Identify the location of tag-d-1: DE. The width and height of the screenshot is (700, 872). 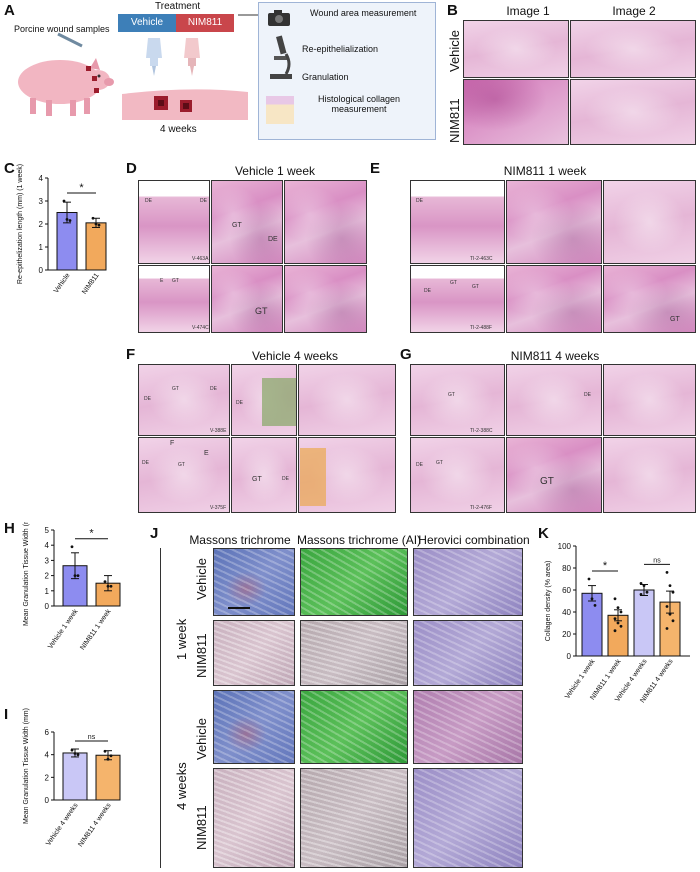
(148, 201).